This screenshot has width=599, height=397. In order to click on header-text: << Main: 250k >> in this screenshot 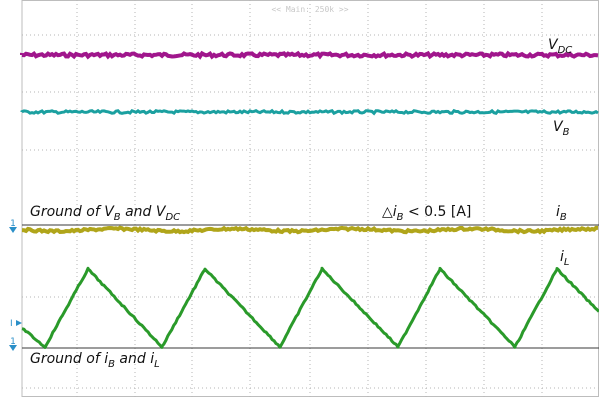, I will do `click(309, 9)`.